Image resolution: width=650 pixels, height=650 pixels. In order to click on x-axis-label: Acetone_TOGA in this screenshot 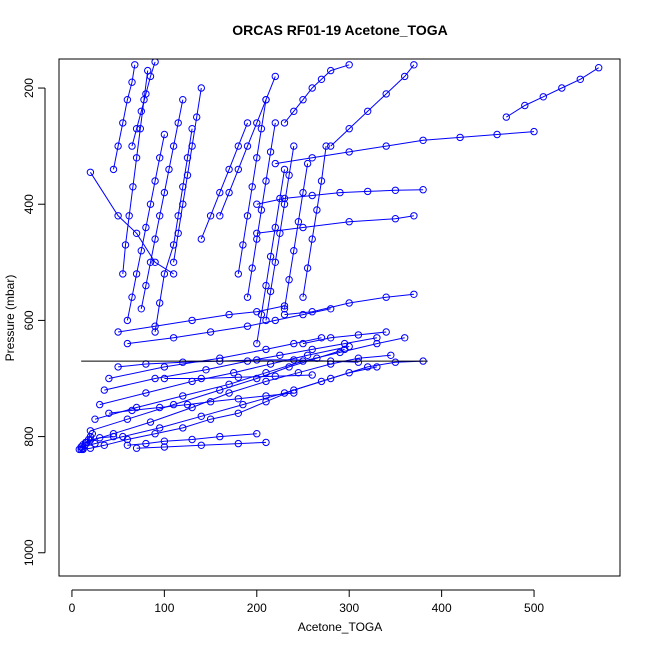, I will do `click(340, 627)`.